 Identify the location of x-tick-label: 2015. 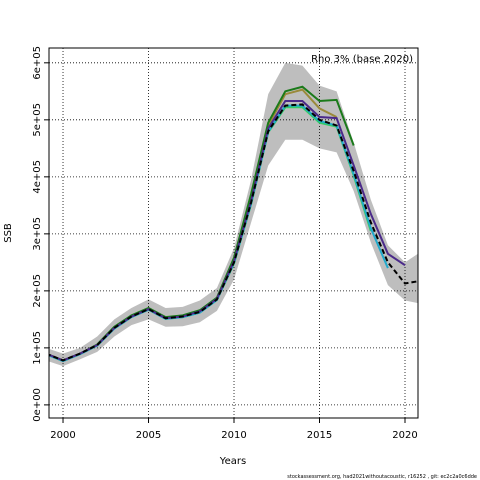
(319, 435).